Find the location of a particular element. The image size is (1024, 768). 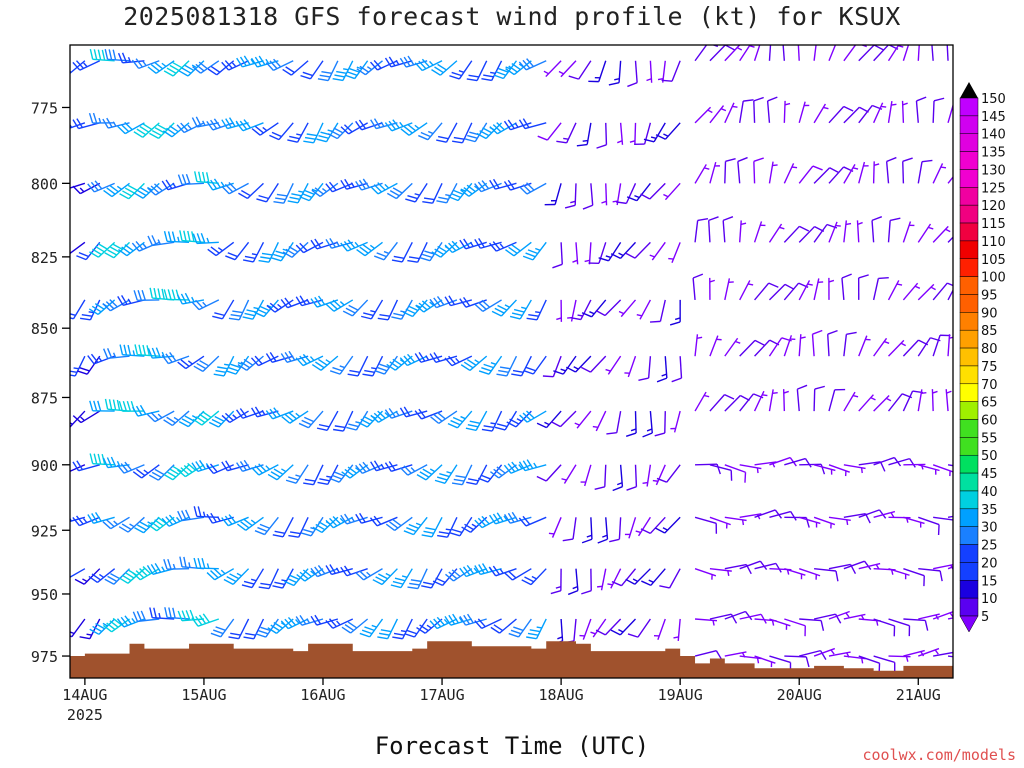

colorbar-label: 5 is located at coordinates (985, 617).